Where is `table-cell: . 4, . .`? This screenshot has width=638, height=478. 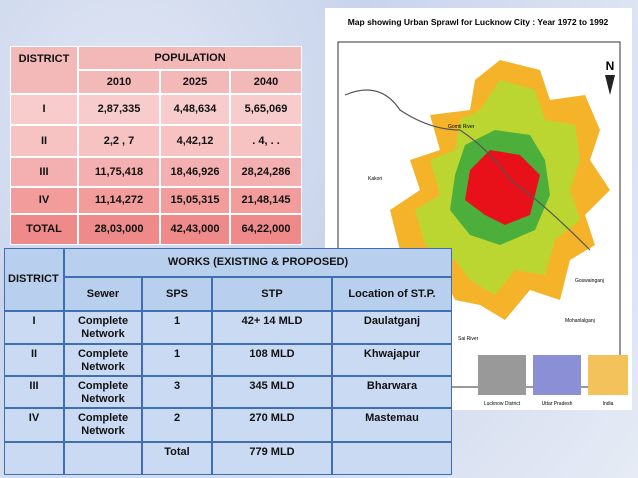 table-cell: . 4, . . is located at coordinates (266, 141).